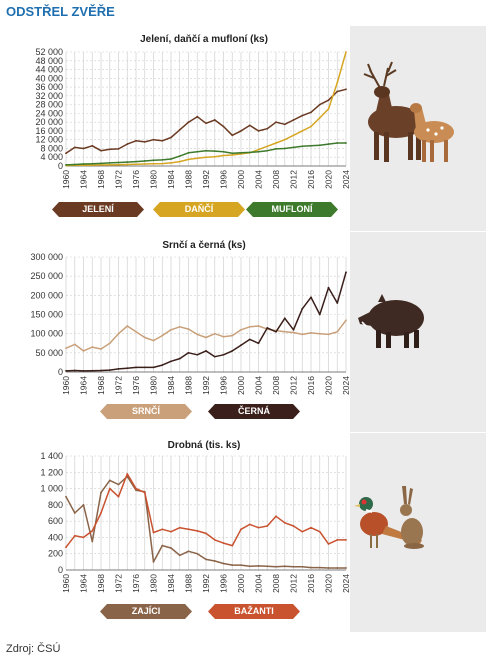  I want to click on x-tick-label: 1972, so click(119, 179).